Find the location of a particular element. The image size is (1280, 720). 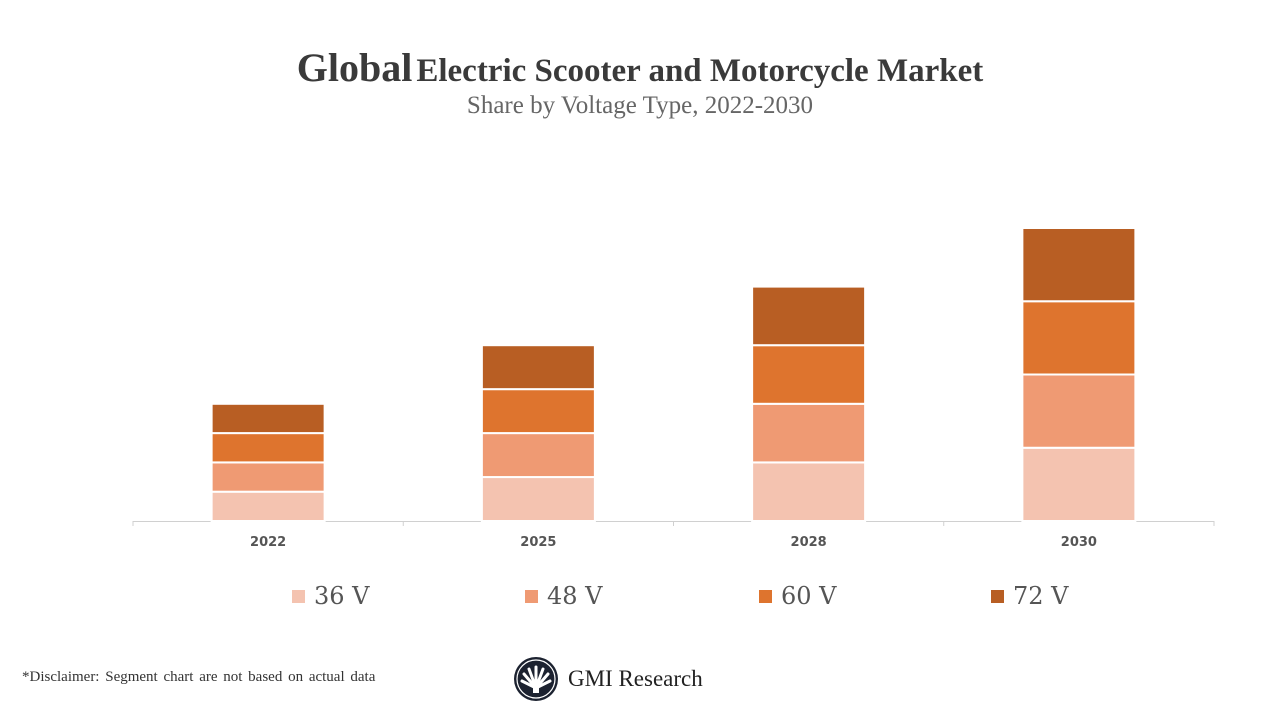

legend-label: 48 V is located at coordinates (575, 596).